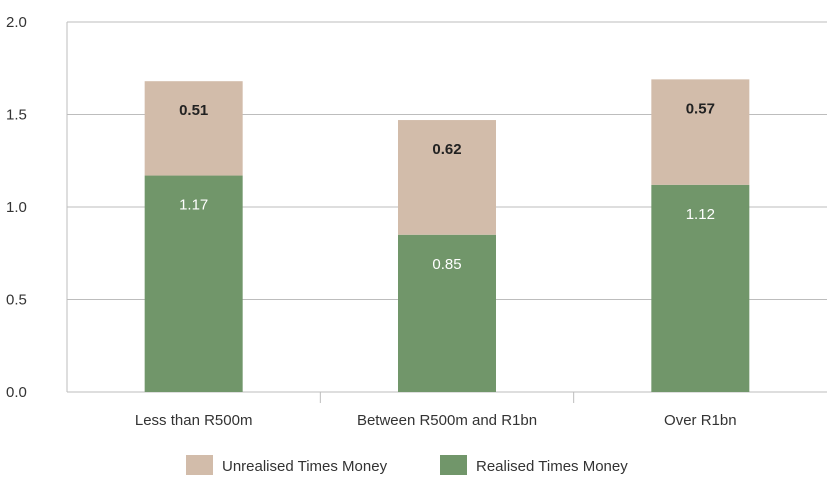  I want to click on y-tick-label: 2.0, so click(16, 22).